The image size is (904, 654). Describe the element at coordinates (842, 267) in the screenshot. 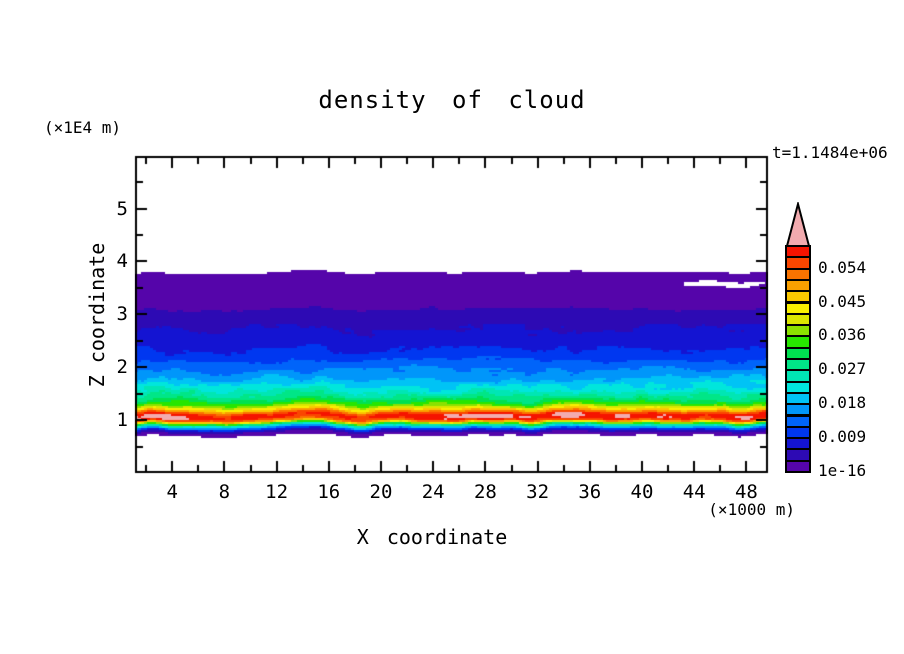

I see `colorbar-tick-label: 0.054` at that location.